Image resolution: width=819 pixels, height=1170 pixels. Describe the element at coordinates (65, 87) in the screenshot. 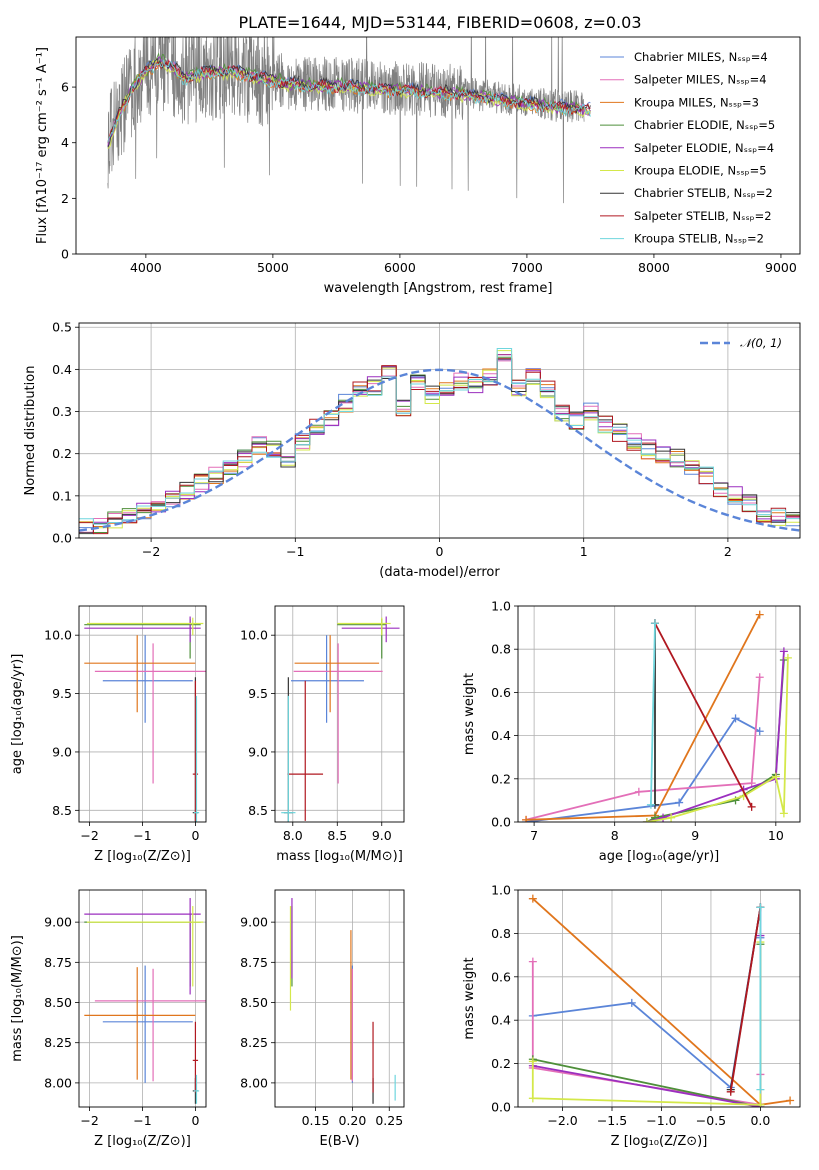

I see `tick-label-y: 6` at that location.